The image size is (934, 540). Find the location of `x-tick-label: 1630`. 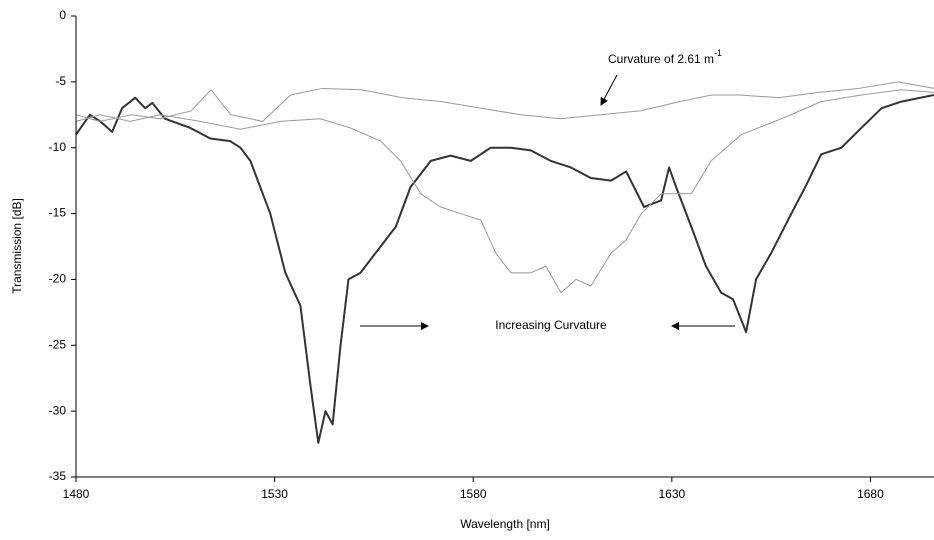

x-tick-label: 1630 is located at coordinates (671, 494).